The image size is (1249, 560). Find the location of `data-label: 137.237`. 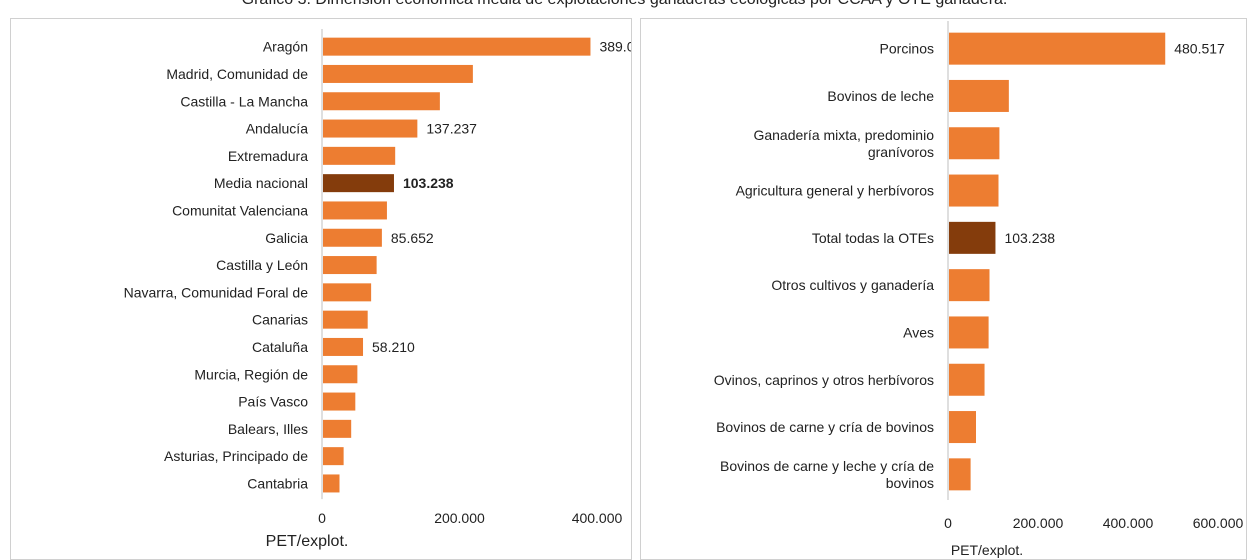

data-label: 137.237 is located at coordinates (451, 129).